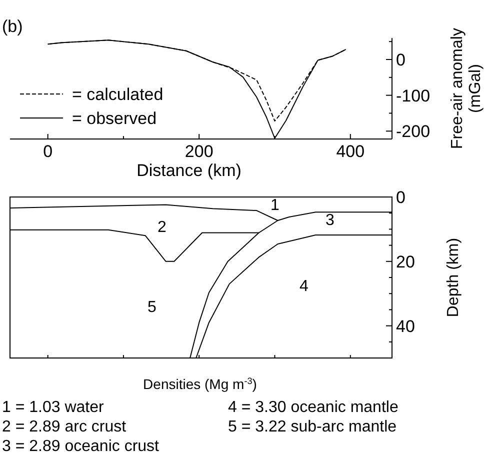 This screenshot has height=464, width=493. What do you see at coordinates (466, 88) in the screenshot?
I see `y-axis-title: Free-air anomaly (mGal)` at bounding box center [466, 88].